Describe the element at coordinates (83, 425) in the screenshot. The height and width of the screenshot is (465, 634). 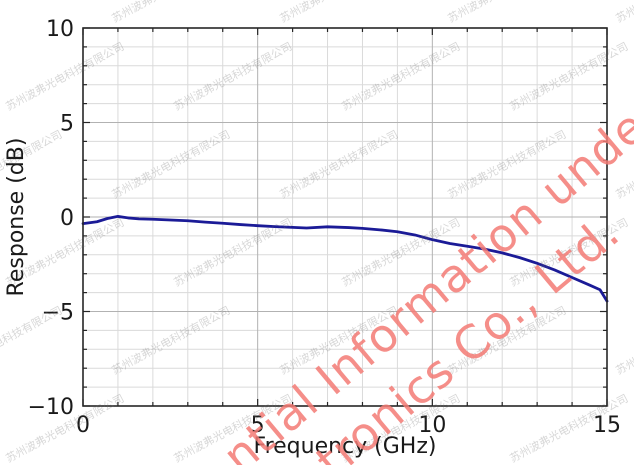
I see `x-tick-label: 0` at that location.